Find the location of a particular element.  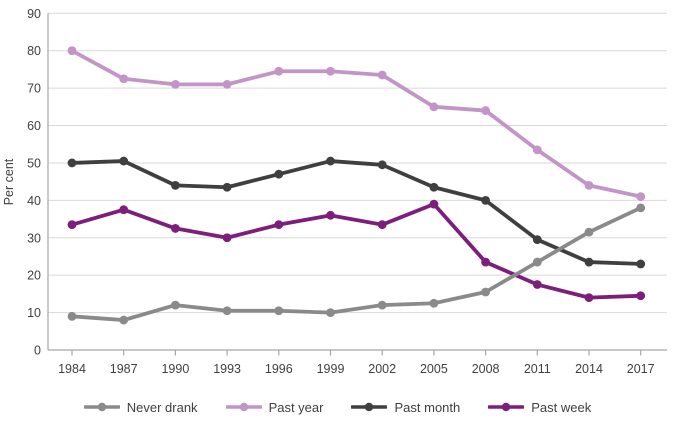

y-tick-label: 0 is located at coordinates (37, 351).